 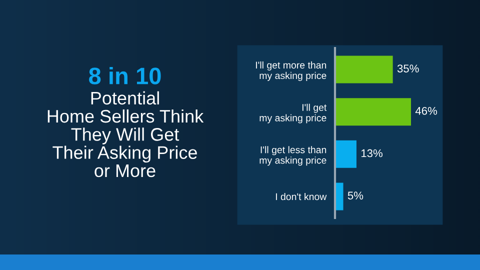 I want to click on y-tick-label: I'll get less than my asking price, so click(x=293, y=156).